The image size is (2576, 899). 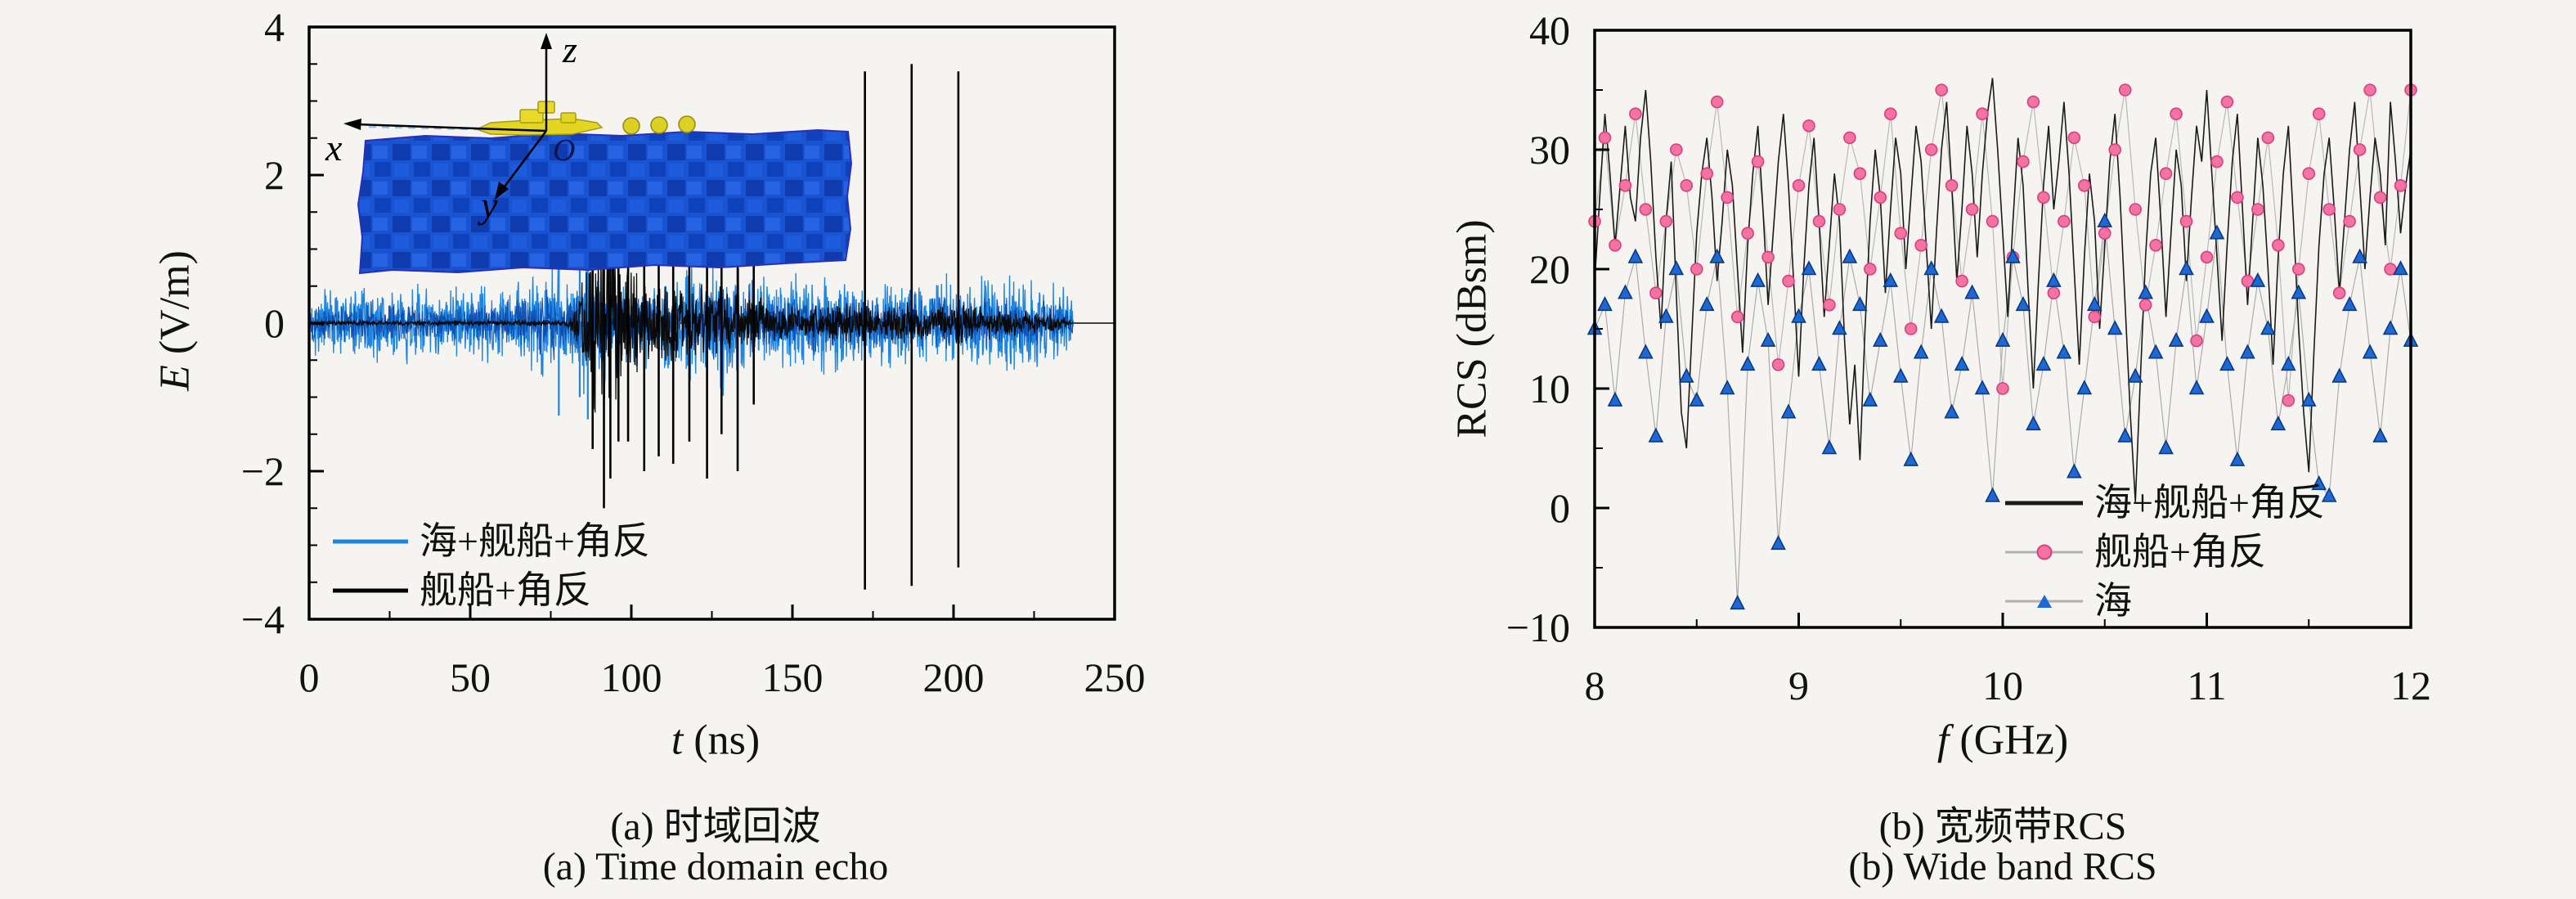 I want to click on plot-a-xlabel: t (ns), so click(x=715, y=741).